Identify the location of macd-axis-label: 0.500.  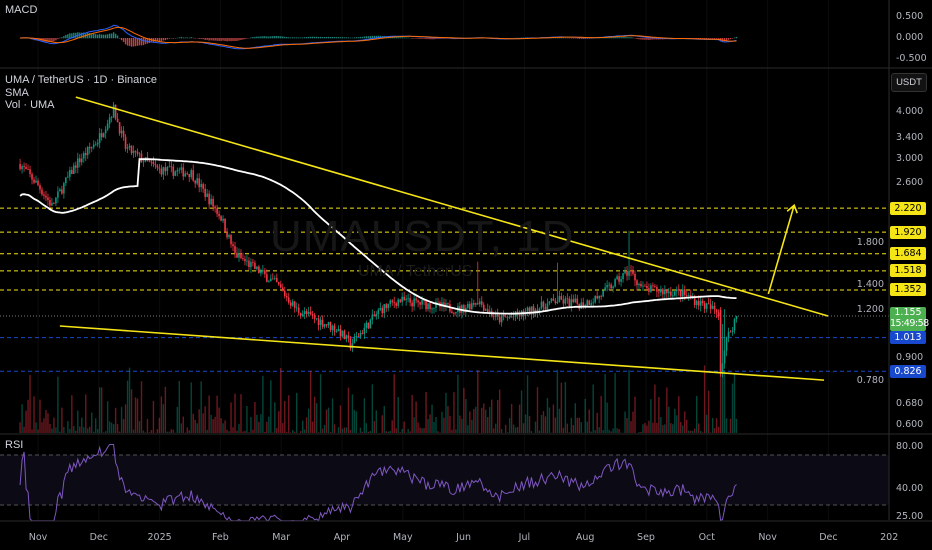
(910, 16).